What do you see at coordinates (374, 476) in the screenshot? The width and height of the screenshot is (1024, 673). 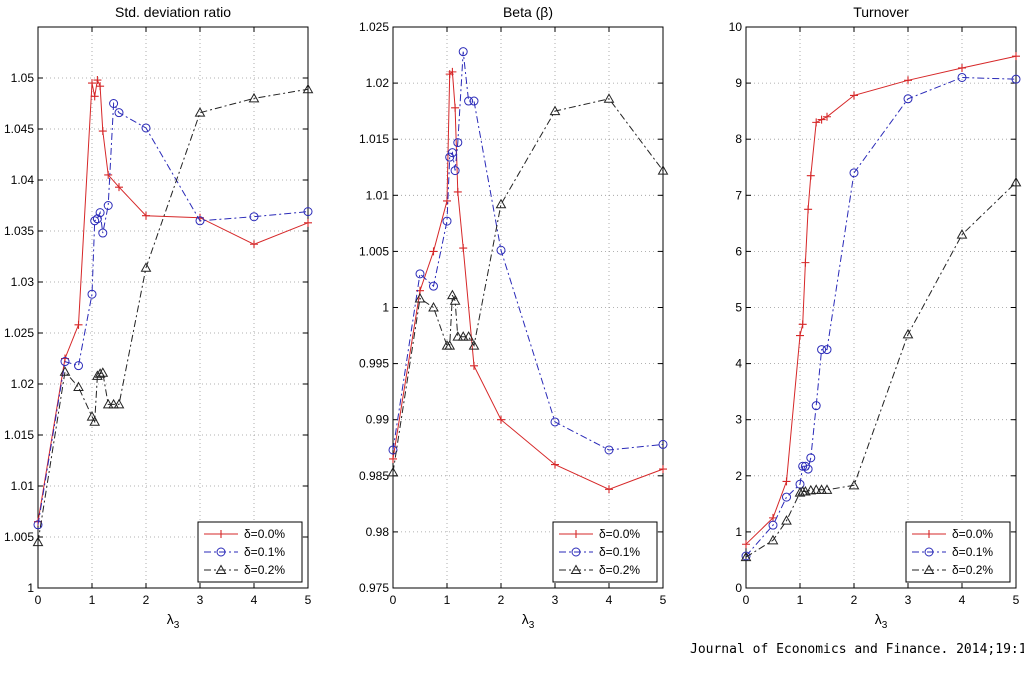 I see `y-tick-label: 0.985` at bounding box center [374, 476].